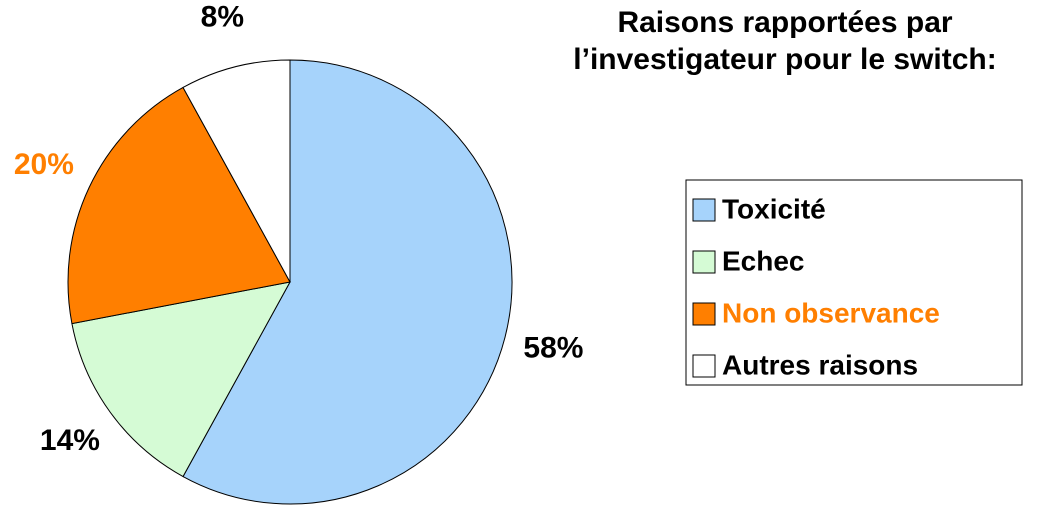  Describe the element at coordinates (222, 16) in the screenshot. I see `data-label: 8%` at that location.